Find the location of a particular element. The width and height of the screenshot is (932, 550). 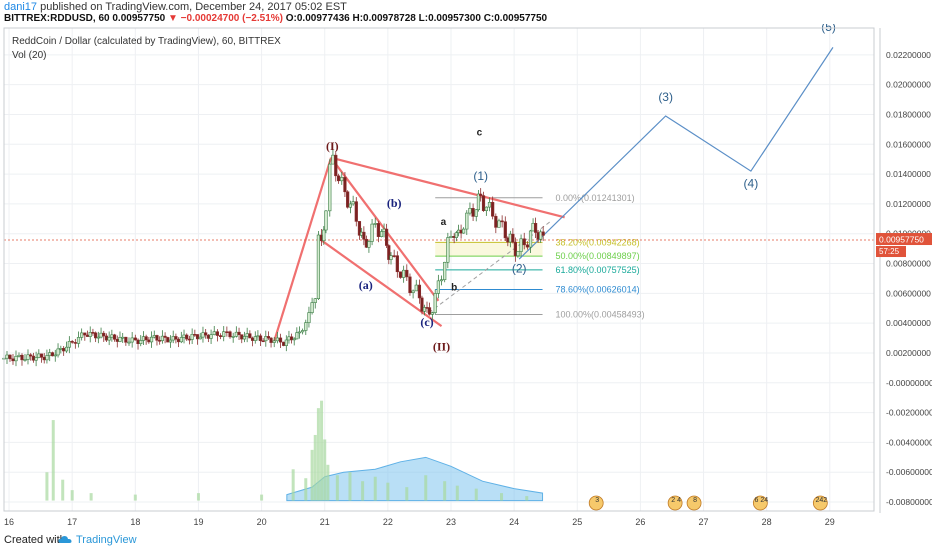

fib-level-label: 38.20%(0.00942268) is located at coordinates (598, 242).